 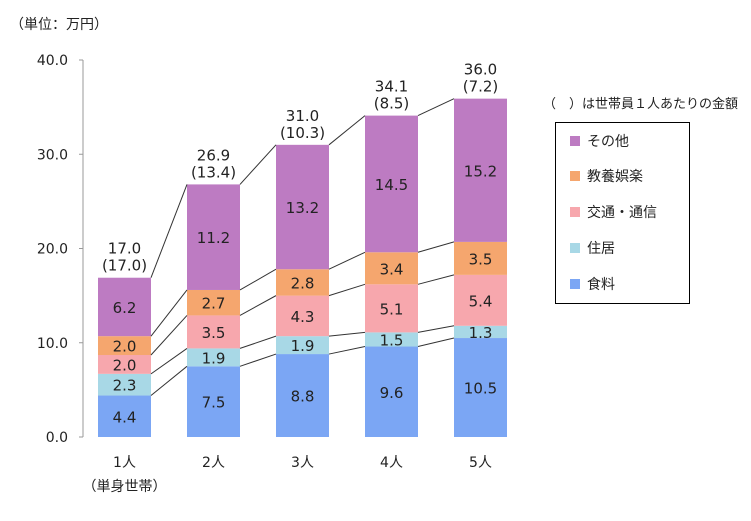 I want to click on legend-label-culture: 教養娯楽, so click(x=615, y=177).